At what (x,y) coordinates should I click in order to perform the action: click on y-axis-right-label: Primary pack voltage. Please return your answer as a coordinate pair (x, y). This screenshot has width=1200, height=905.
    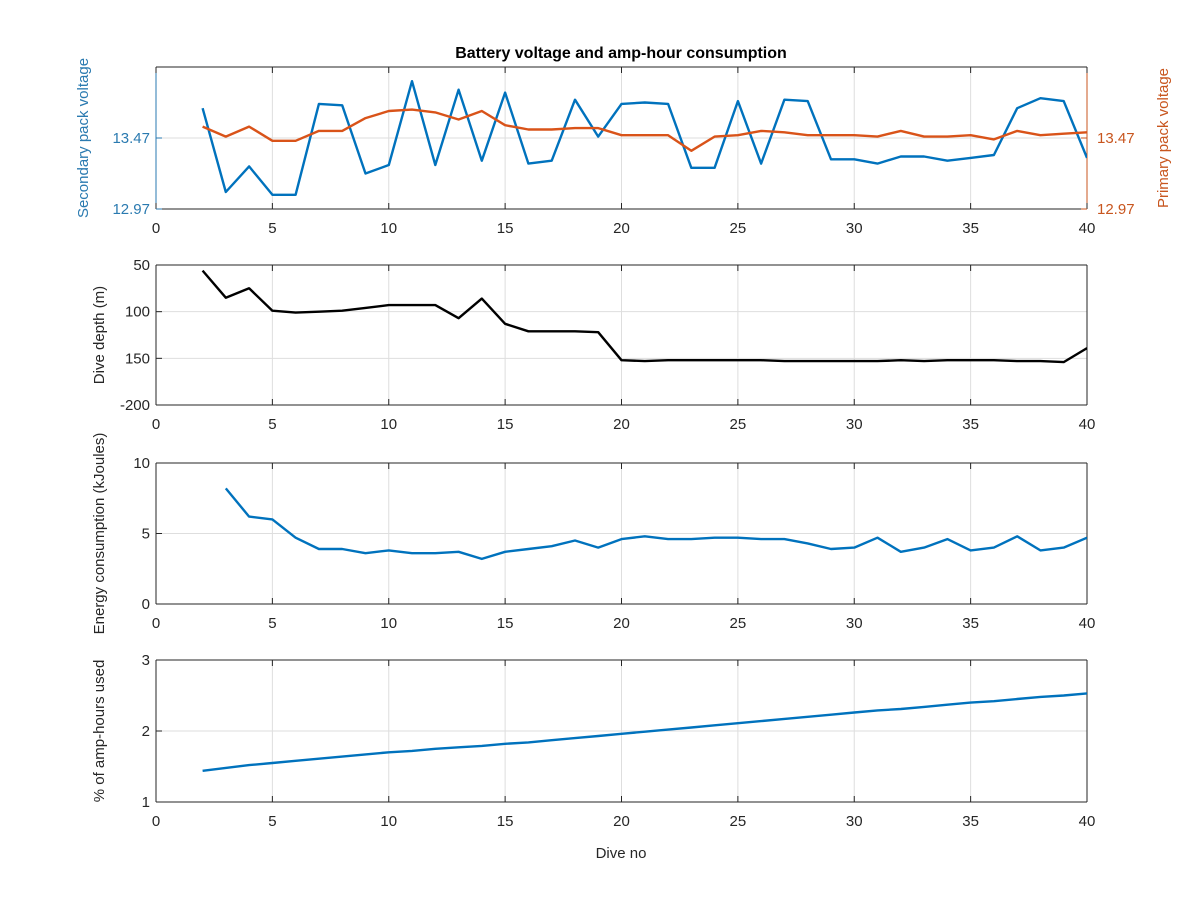
    Looking at the image, I should click on (1163, 138).